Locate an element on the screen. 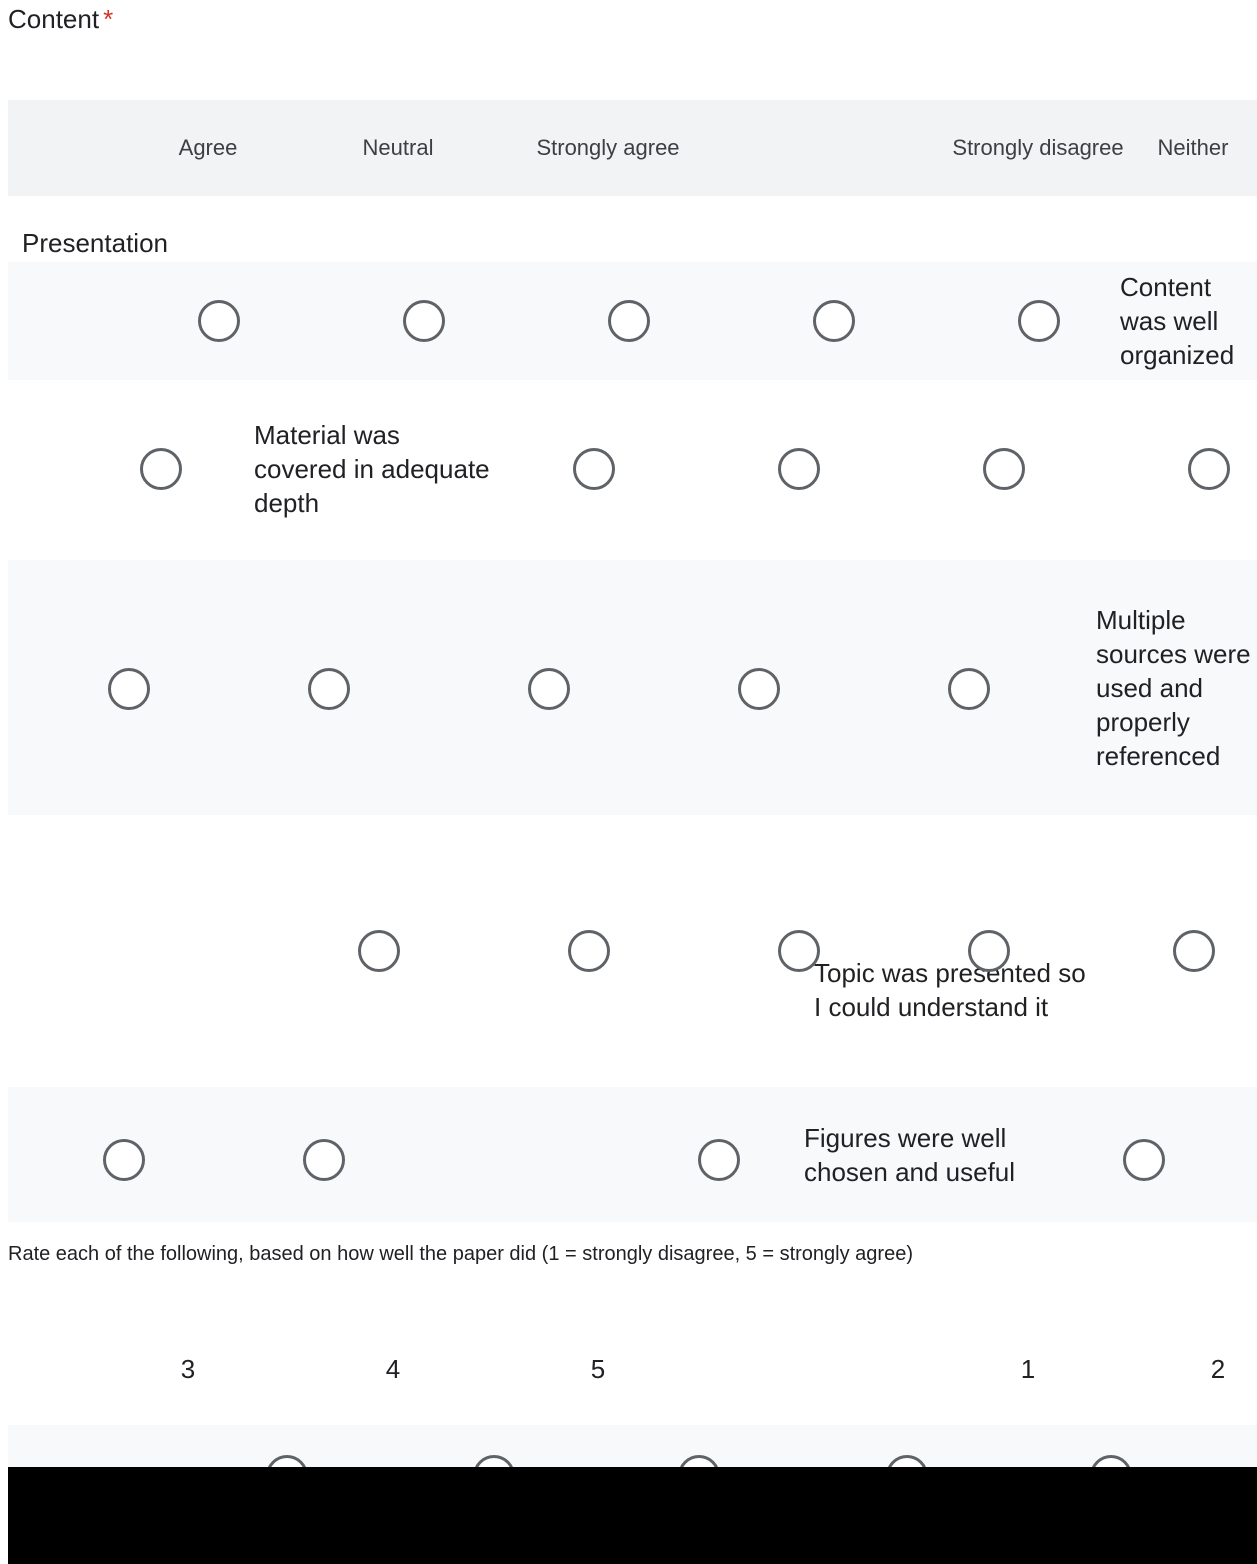  section-title-content: Content * is located at coordinates (60, 19).